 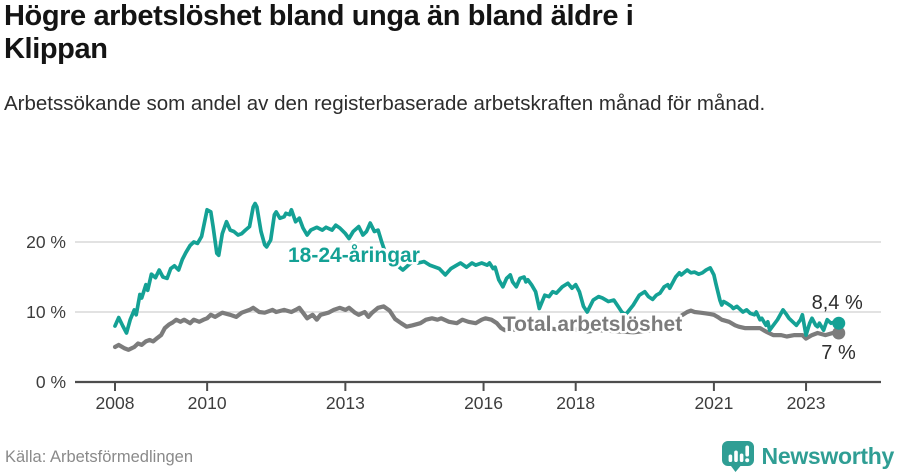 What do you see at coordinates (838, 353) in the screenshot?
I see `end-value-label: 7 %` at bounding box center [838, 353].